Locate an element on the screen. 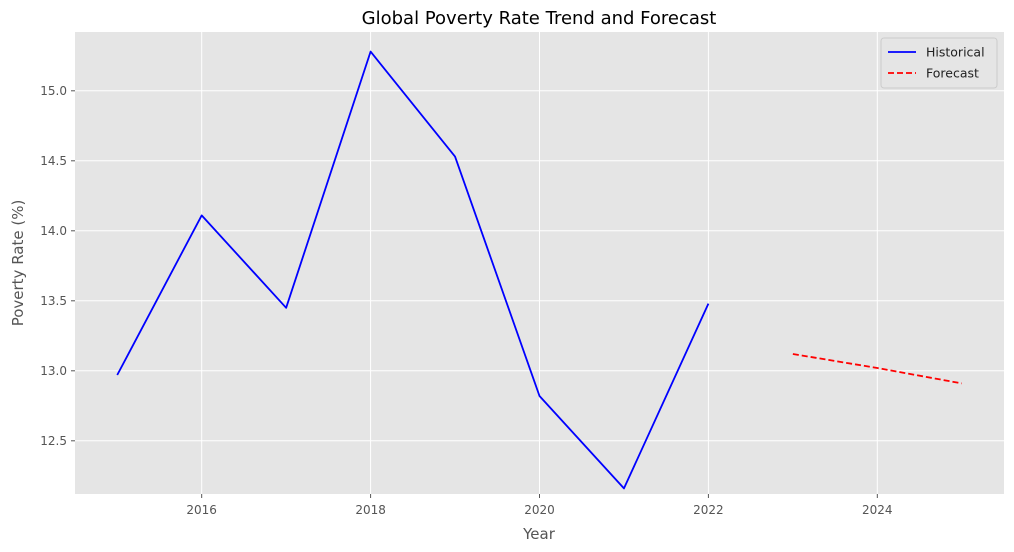  x-axis-label: Year is located at coordinates (539, 534).